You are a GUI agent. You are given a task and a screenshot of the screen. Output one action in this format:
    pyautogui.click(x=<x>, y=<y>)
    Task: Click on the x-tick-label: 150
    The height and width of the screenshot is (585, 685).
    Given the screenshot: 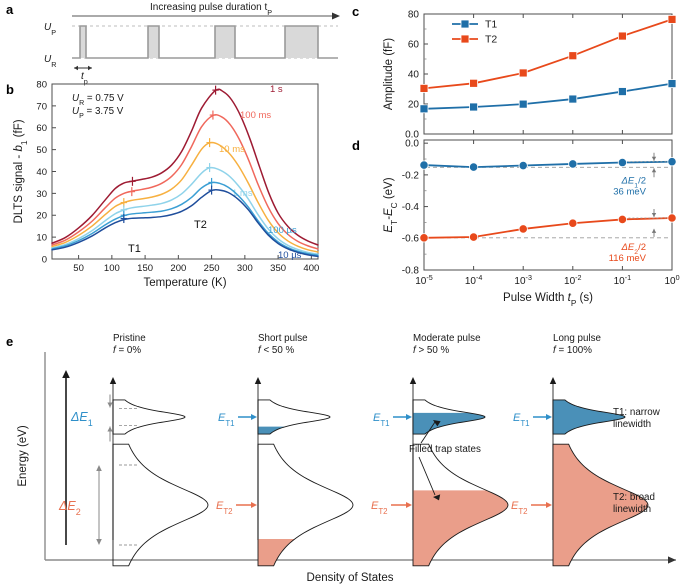 What is the action you would take?
    pyautogui.click(x=145, y=268)
    